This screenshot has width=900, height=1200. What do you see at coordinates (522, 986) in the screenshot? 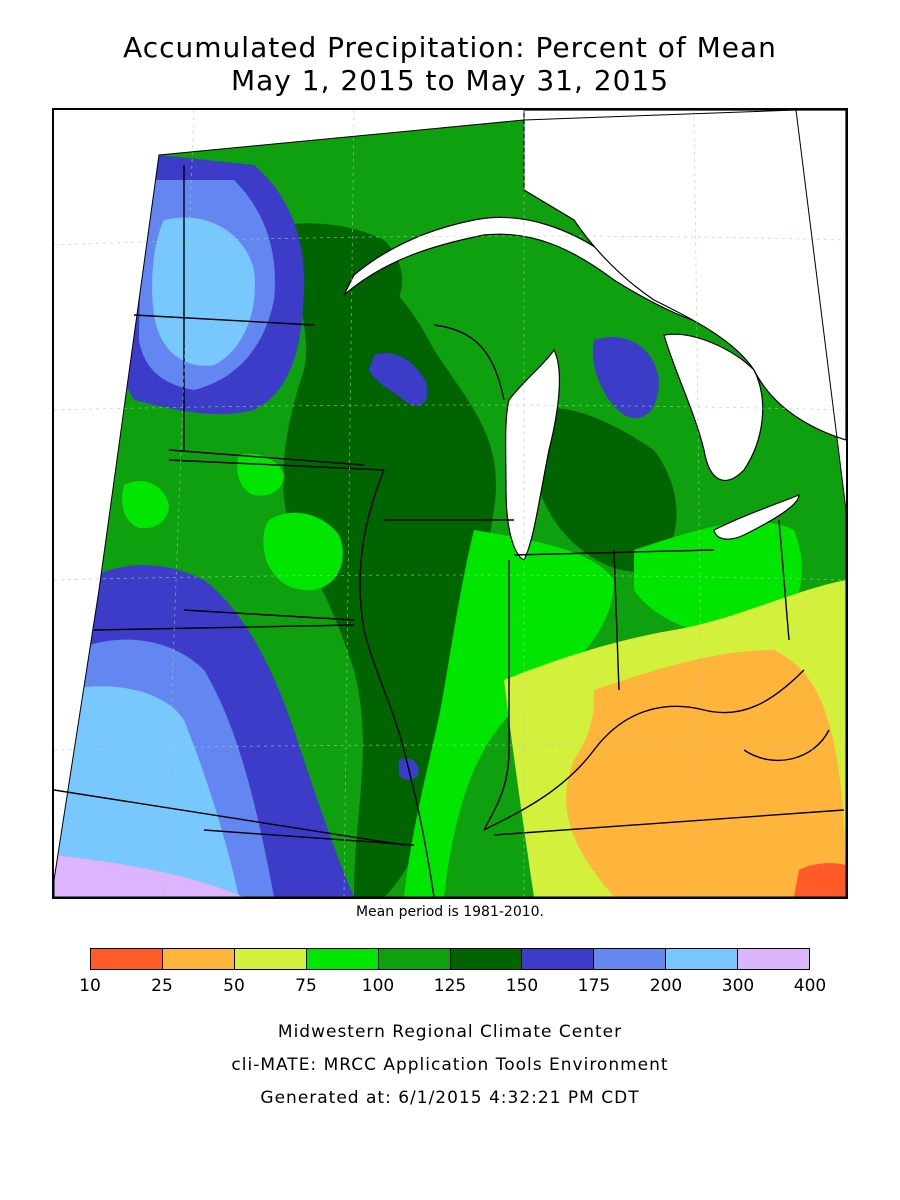
I see `legend-tick-label: 150` at bounding box center [522, 986].